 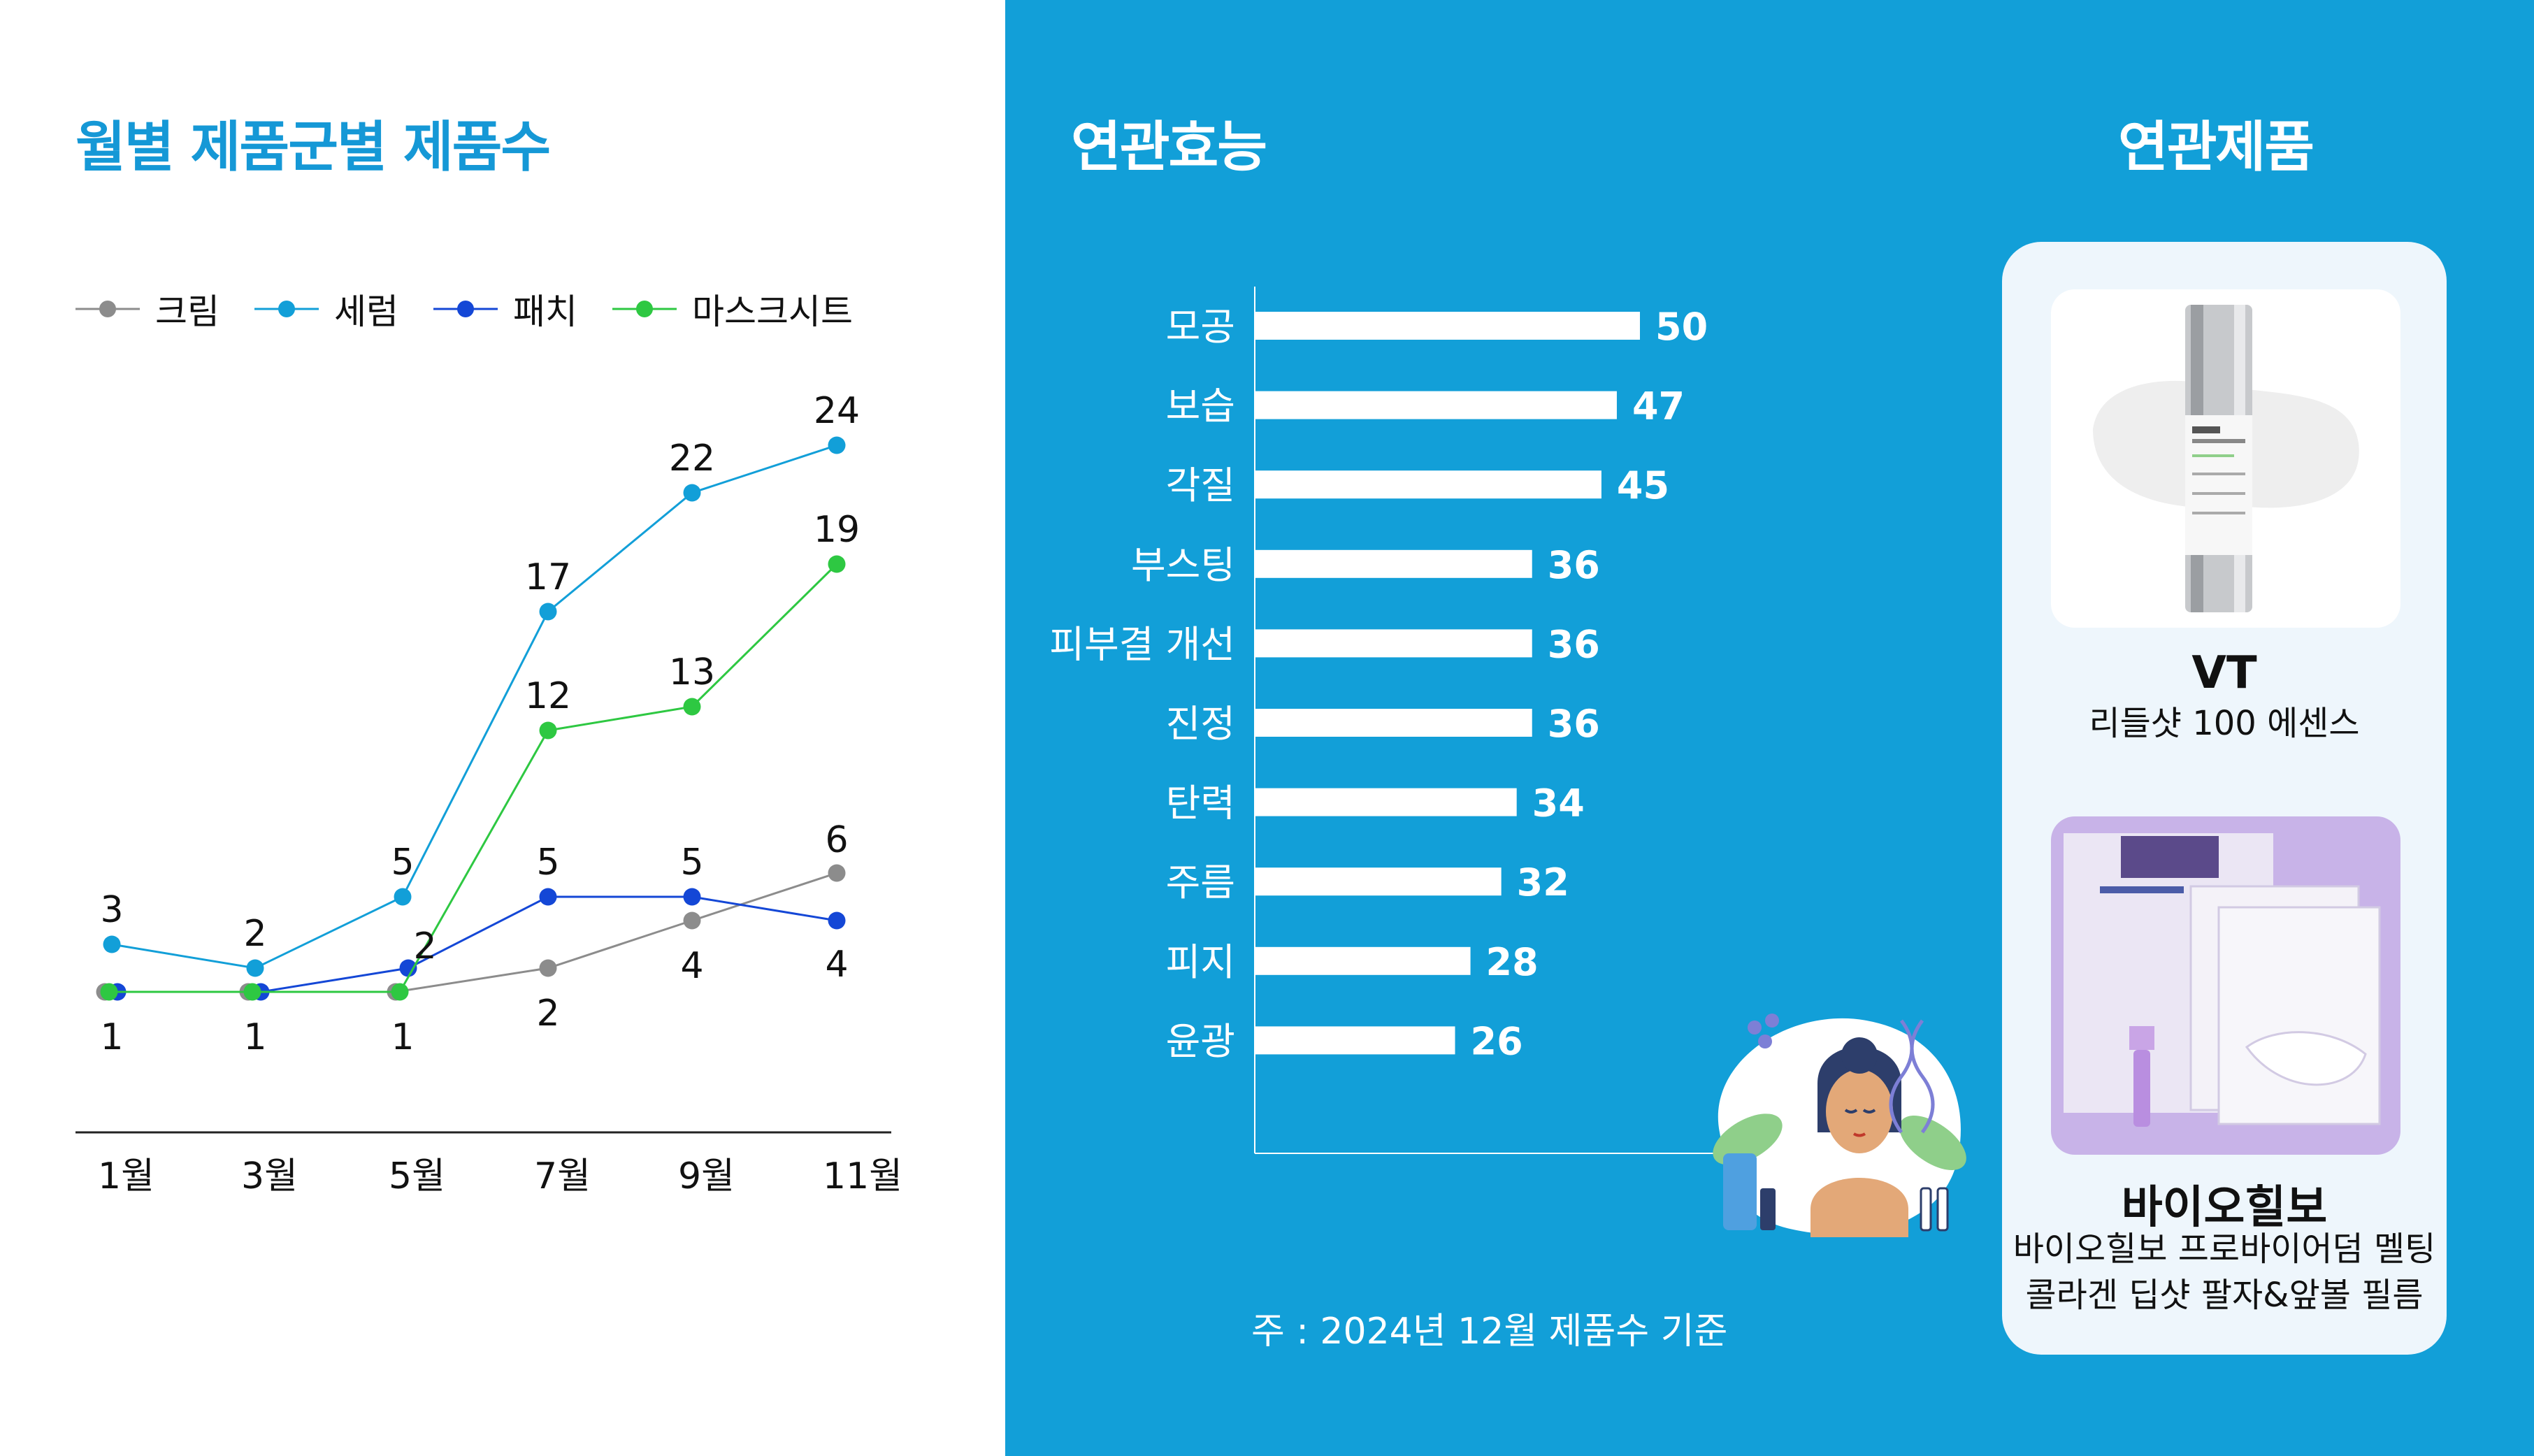 What do you see at coordinates (326, 309) in the screenshot?
I see `legend-item-1: 세럼` at bounding box center [326, 309].